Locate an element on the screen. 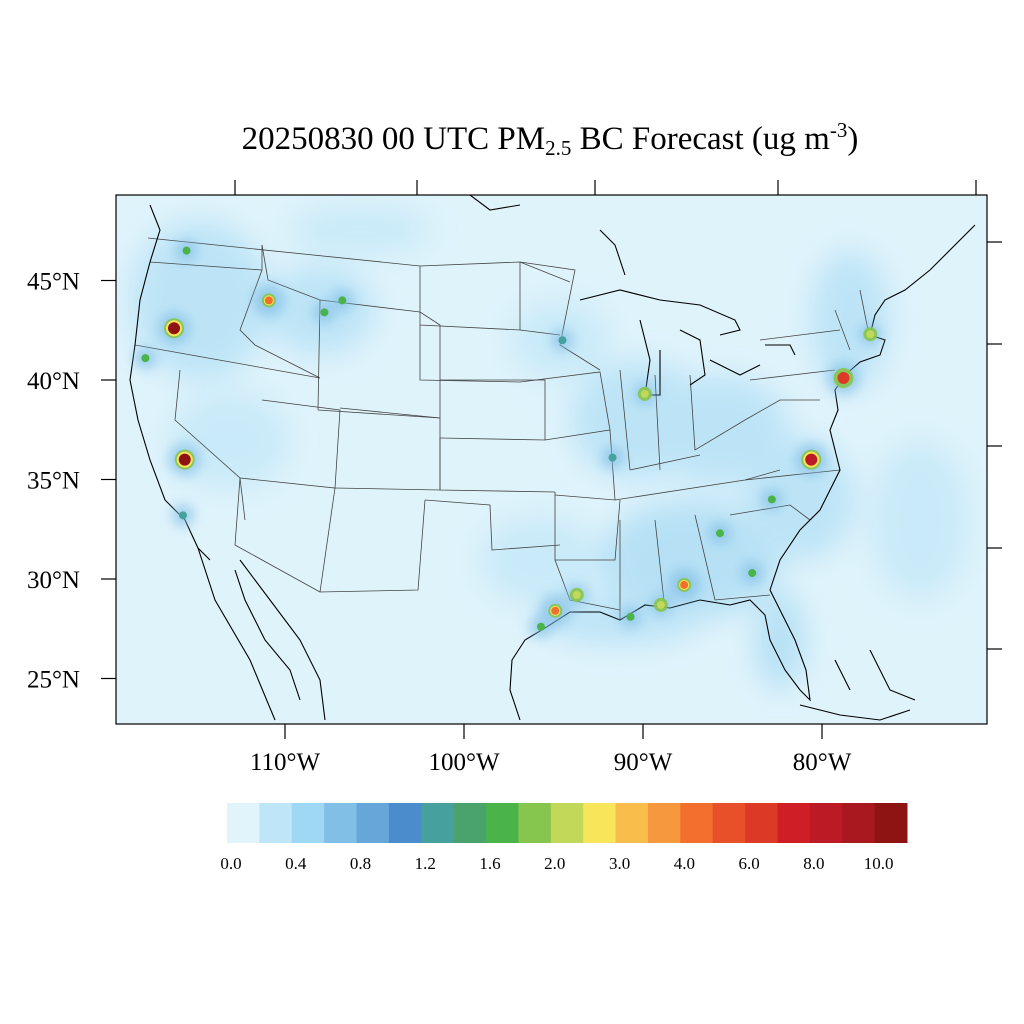 This screenshot has width=1024, height=1024. colorbar-label: 0.4 is located at coordinates (296, 863).